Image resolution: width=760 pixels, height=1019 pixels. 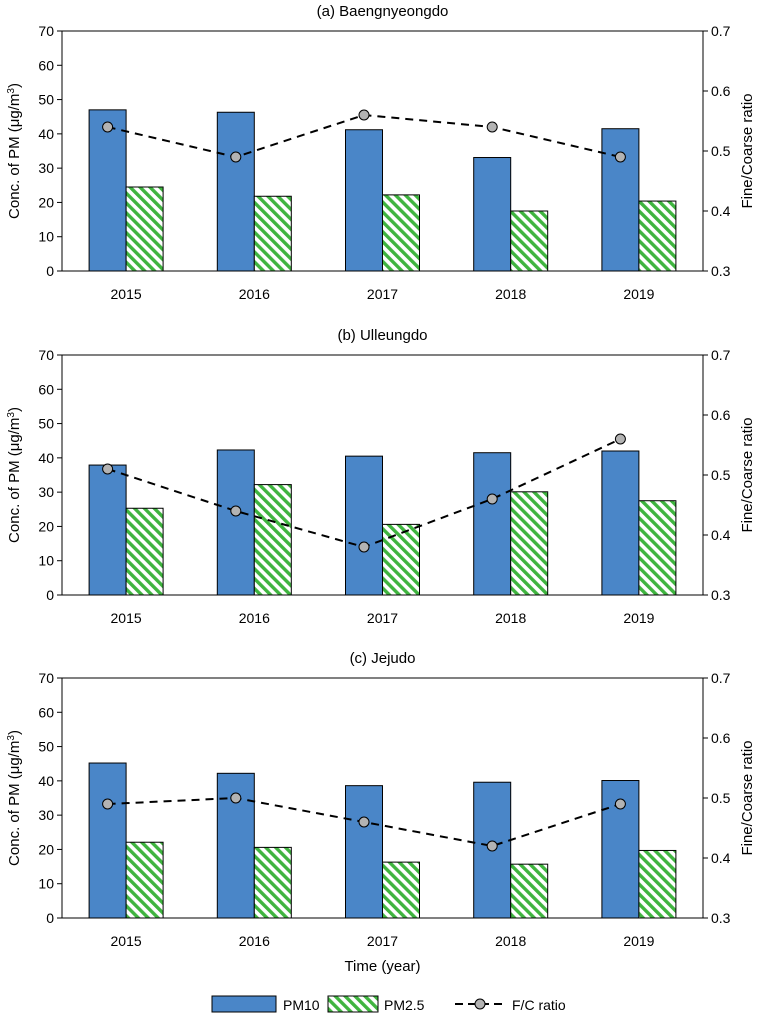 What do you see at coordinates (383, 11) in the screenshot?
I see `chart-title: (a) Baengnyeongdo` at bounding box center [383, 11].